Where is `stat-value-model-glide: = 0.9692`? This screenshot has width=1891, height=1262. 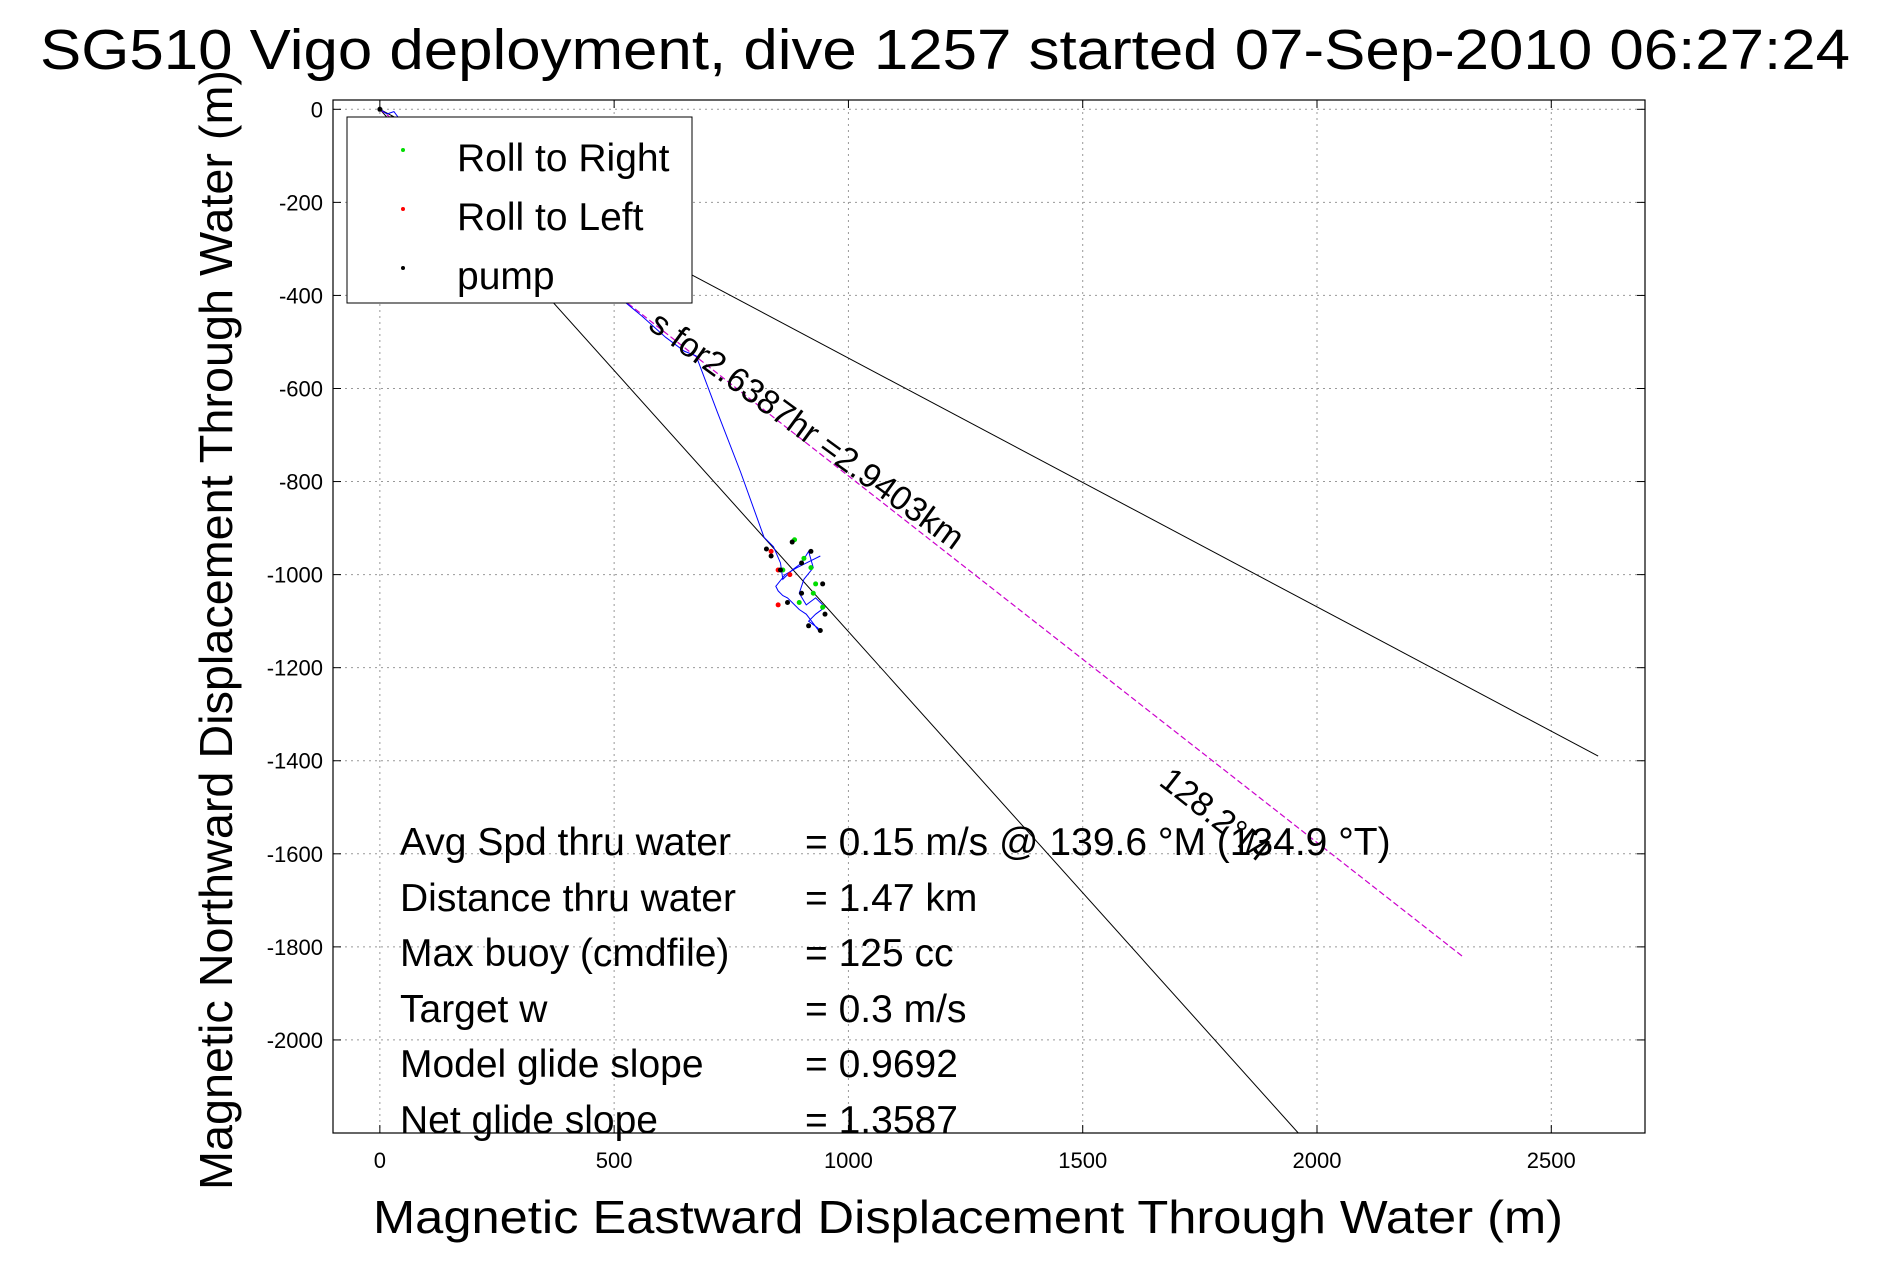 stat-value-model-glide: = 0.9692 is located at coordinates (881, 1064).